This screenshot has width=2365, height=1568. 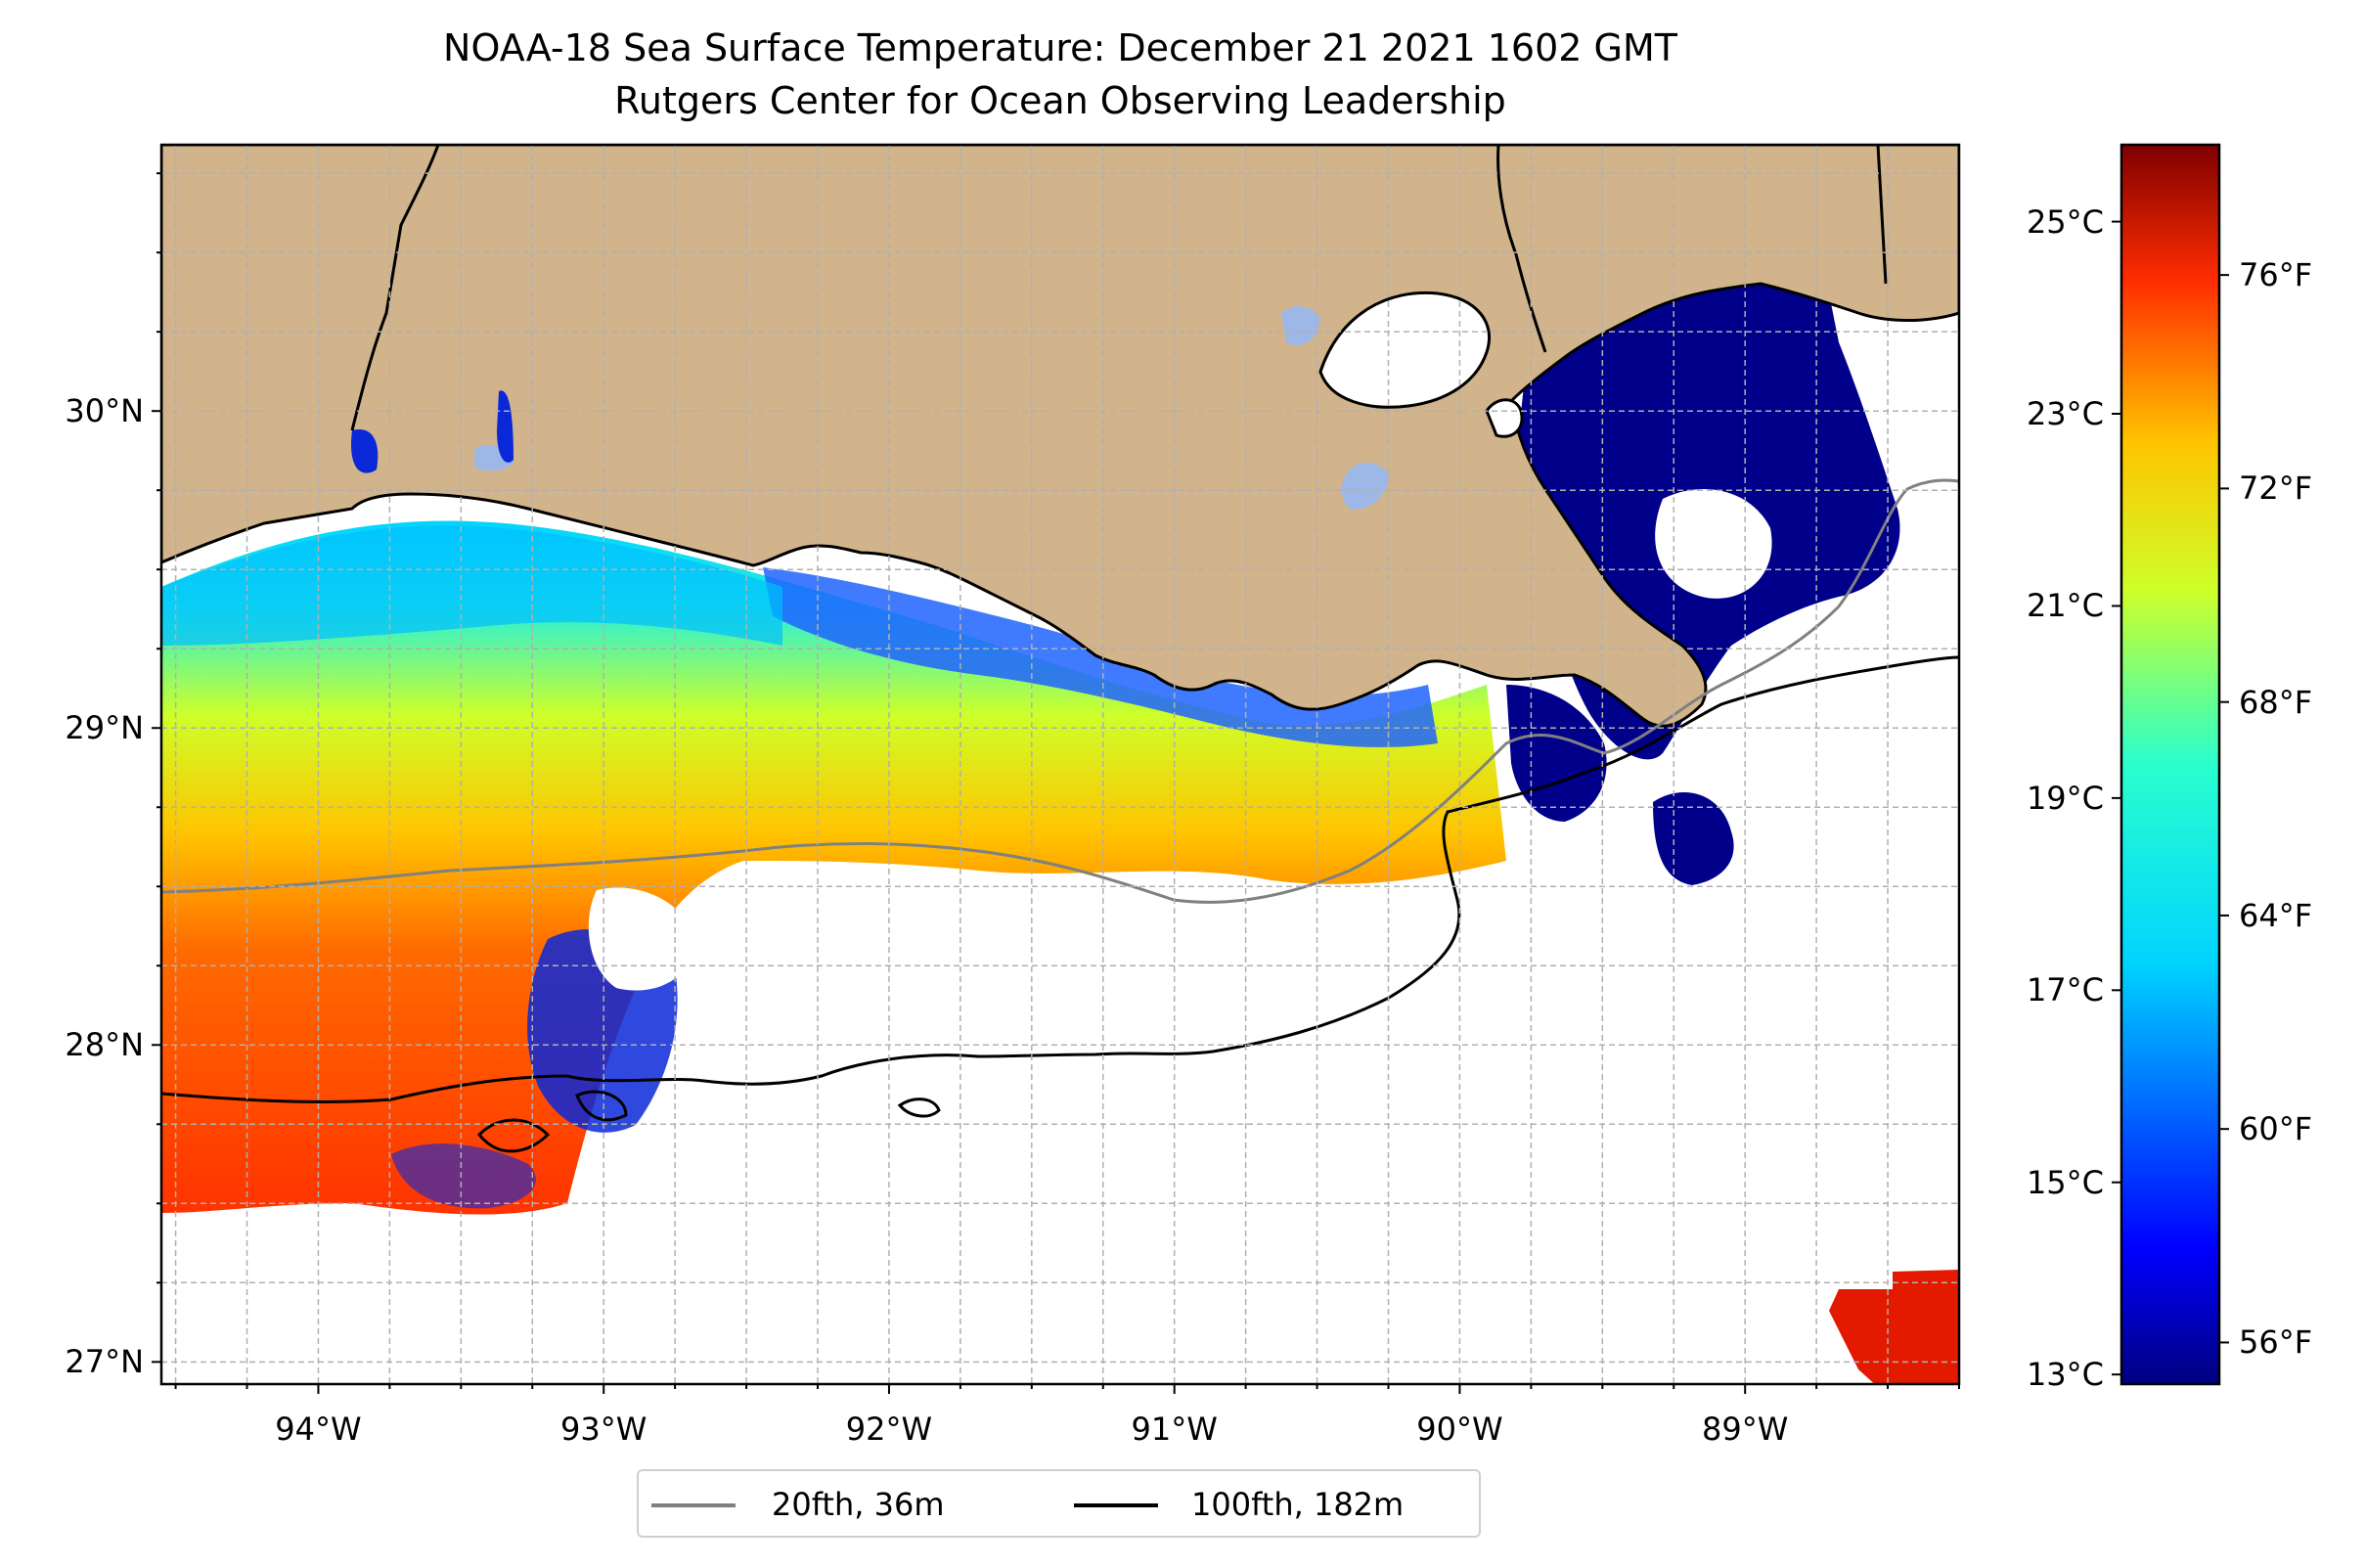 What do you see at coordinates (693, 1505) in the screenshot?
I see `legend-swatch-20fth` at bounding box center [693, 1505].